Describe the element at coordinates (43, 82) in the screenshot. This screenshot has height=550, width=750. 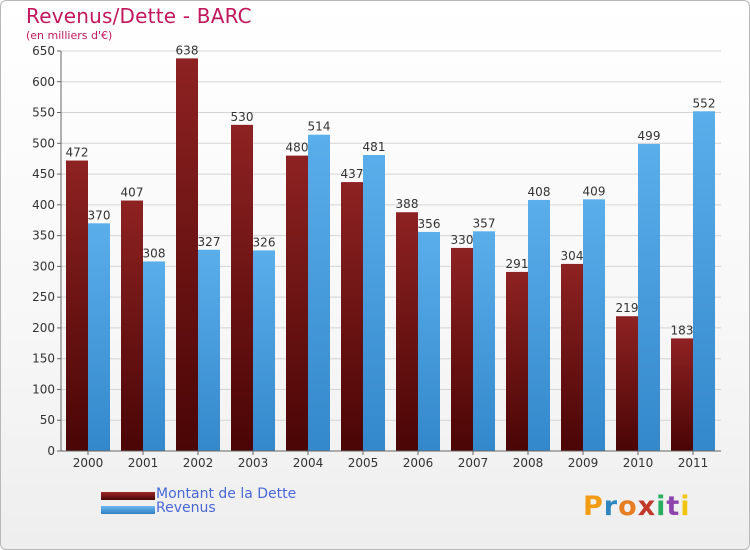
I see `y-tick-label: 600` at that location.